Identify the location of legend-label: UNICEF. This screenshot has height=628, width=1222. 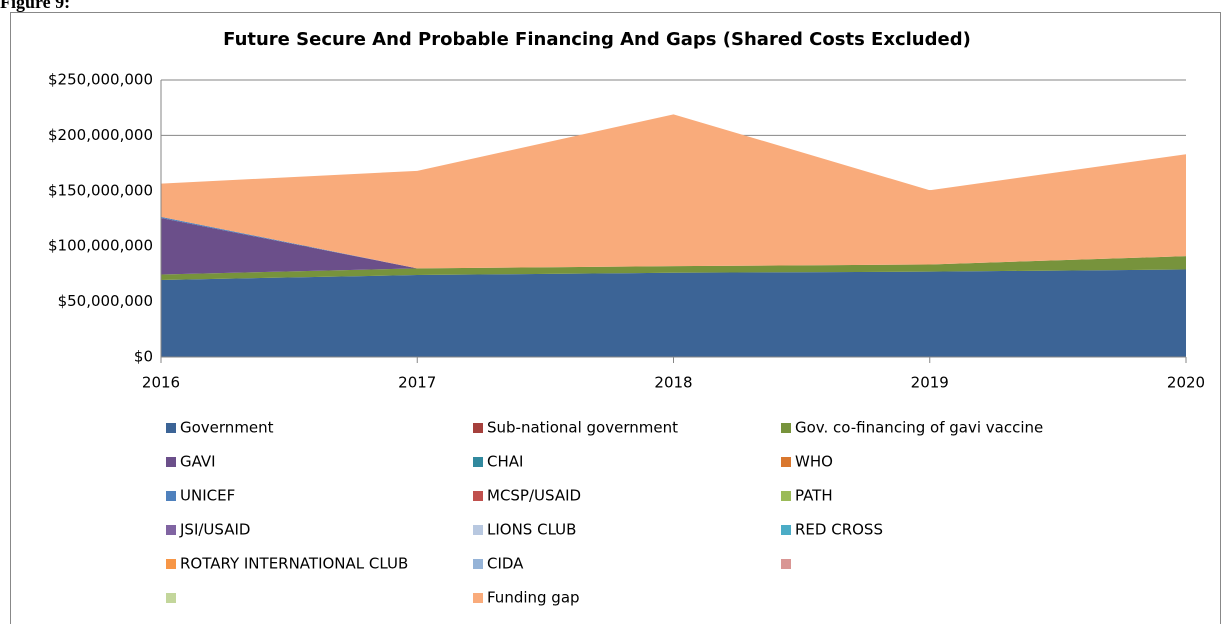
(207, 496).